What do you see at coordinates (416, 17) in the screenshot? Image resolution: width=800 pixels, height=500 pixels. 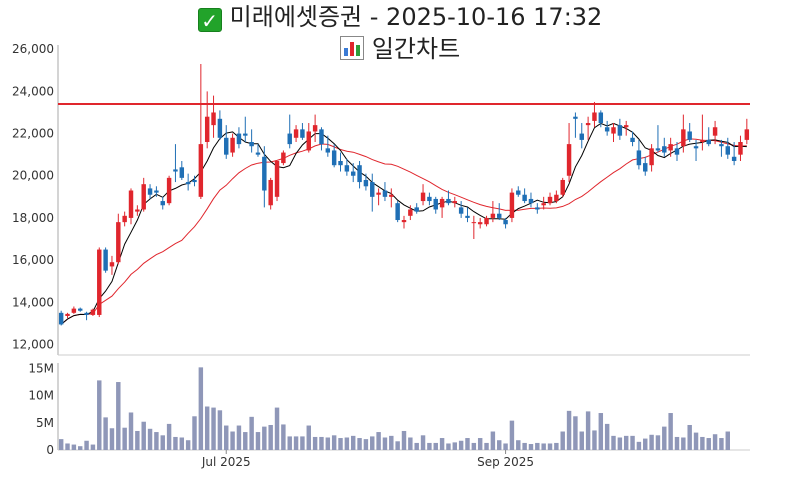 I see `chart-title: 미래에셋증권 - 2025-10-16 17:32` at bounding box center [416, 17].